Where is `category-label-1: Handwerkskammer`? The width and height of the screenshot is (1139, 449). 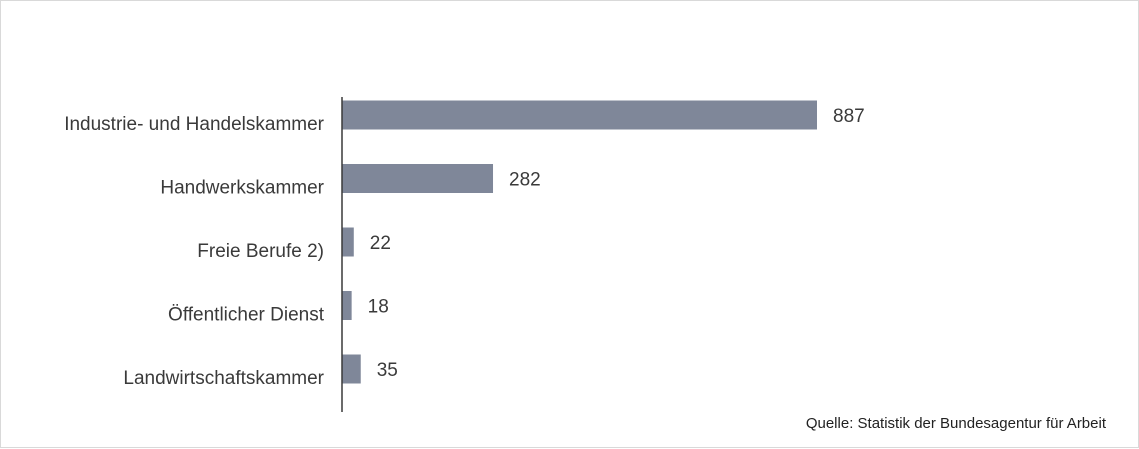
category-label-1: Handwerkskammer is located at coordinates (242, 188).